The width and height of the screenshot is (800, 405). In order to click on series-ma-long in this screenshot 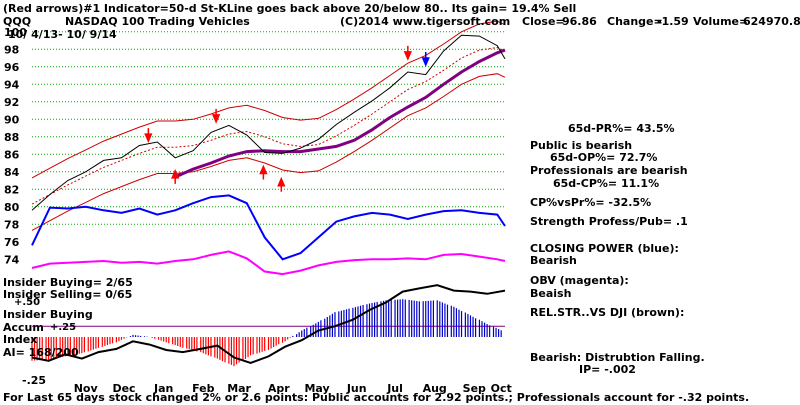, I will do `click(340, 113)`.